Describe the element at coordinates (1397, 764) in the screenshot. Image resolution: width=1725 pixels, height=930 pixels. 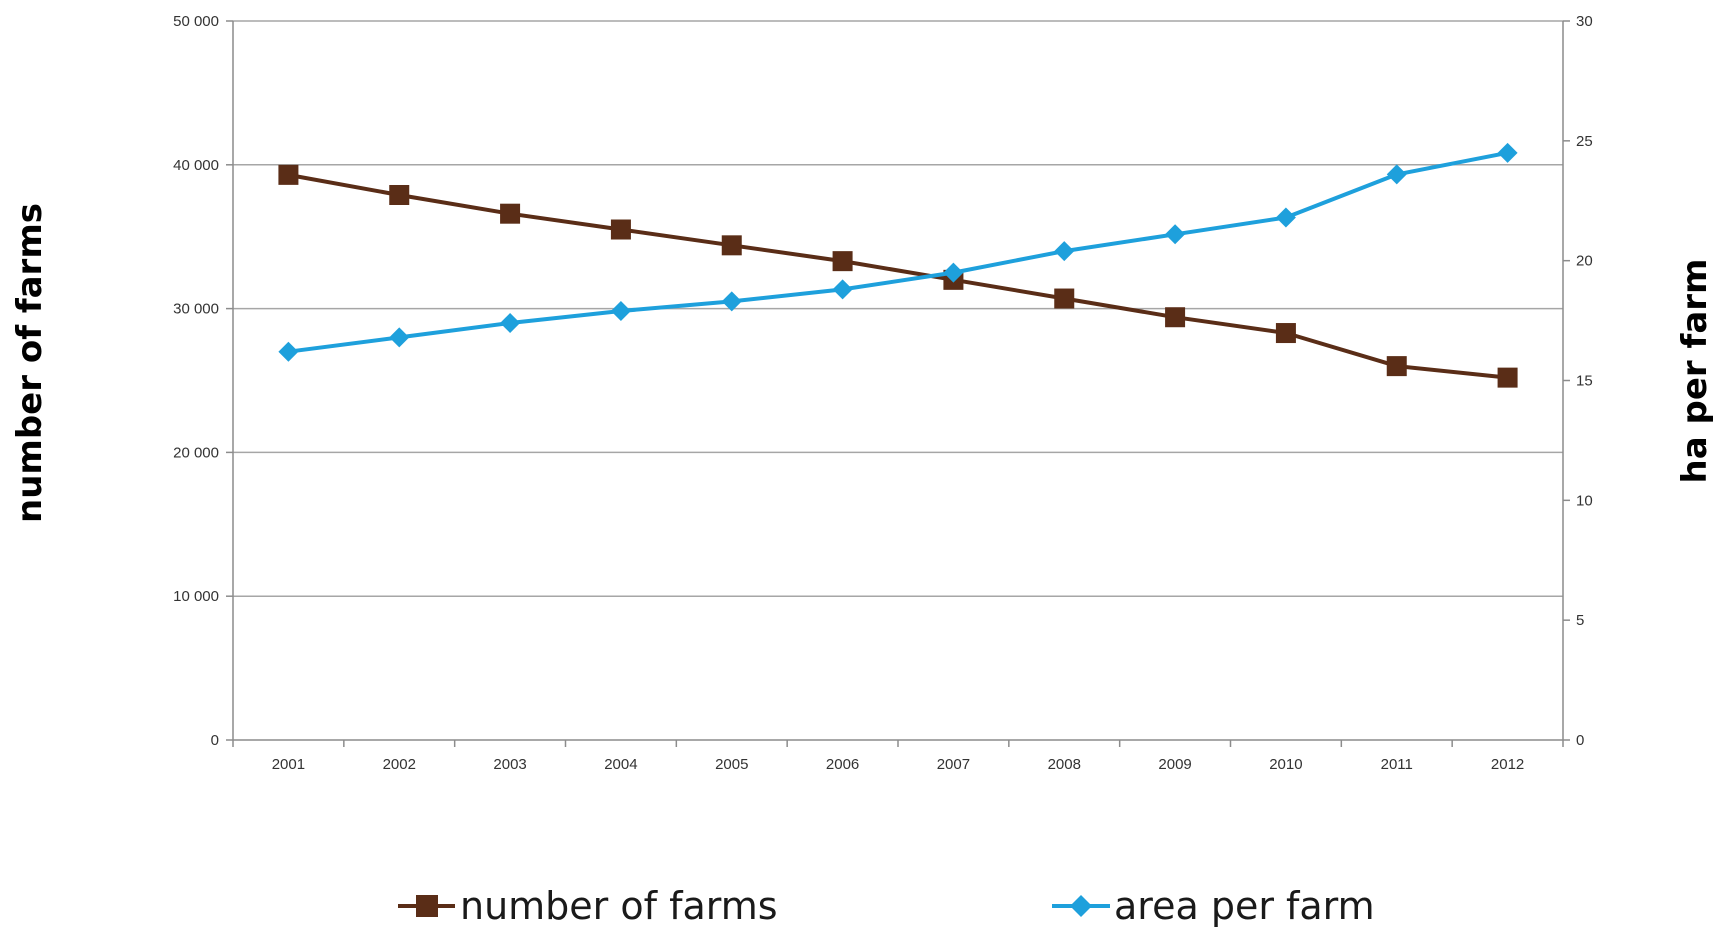
I see `x-tick-label: 2011` at that location.